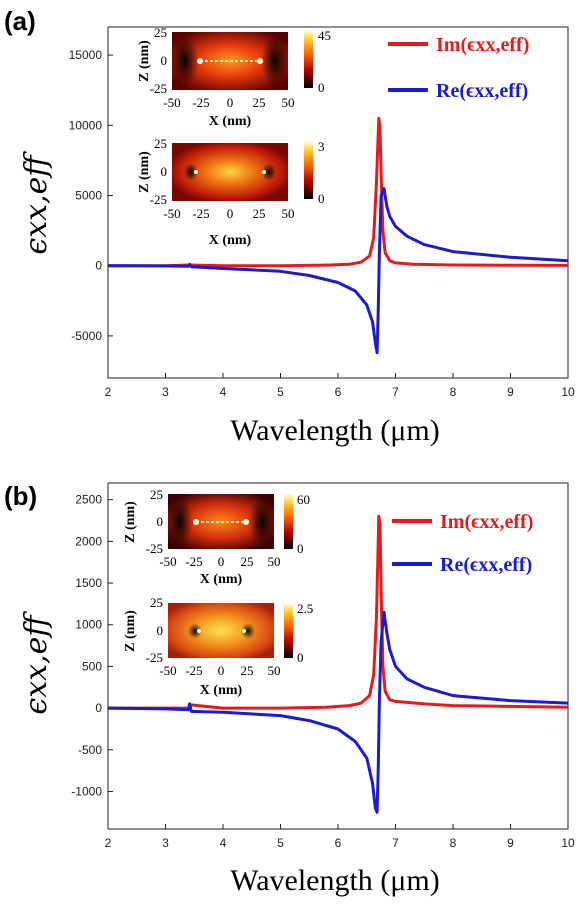 This screenshot has width=579, height=905. I want to click on colorbar-a2, so click(308, 170).